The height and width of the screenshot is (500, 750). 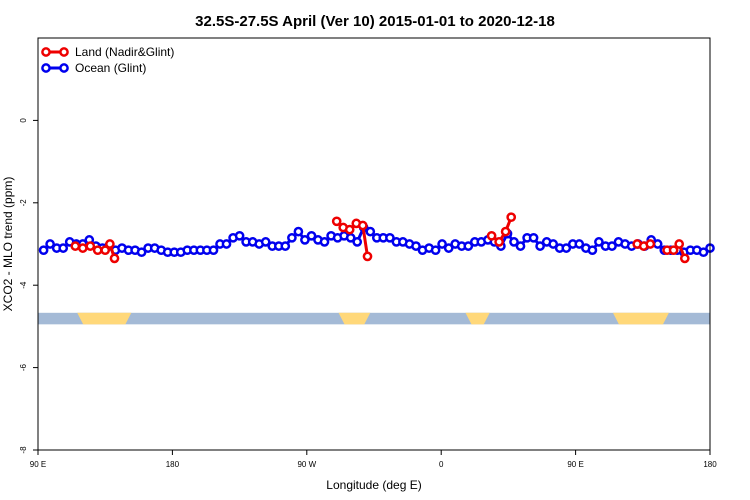 I want to click on x-tick-label-4: 90 E, so click(x=575, y=464).